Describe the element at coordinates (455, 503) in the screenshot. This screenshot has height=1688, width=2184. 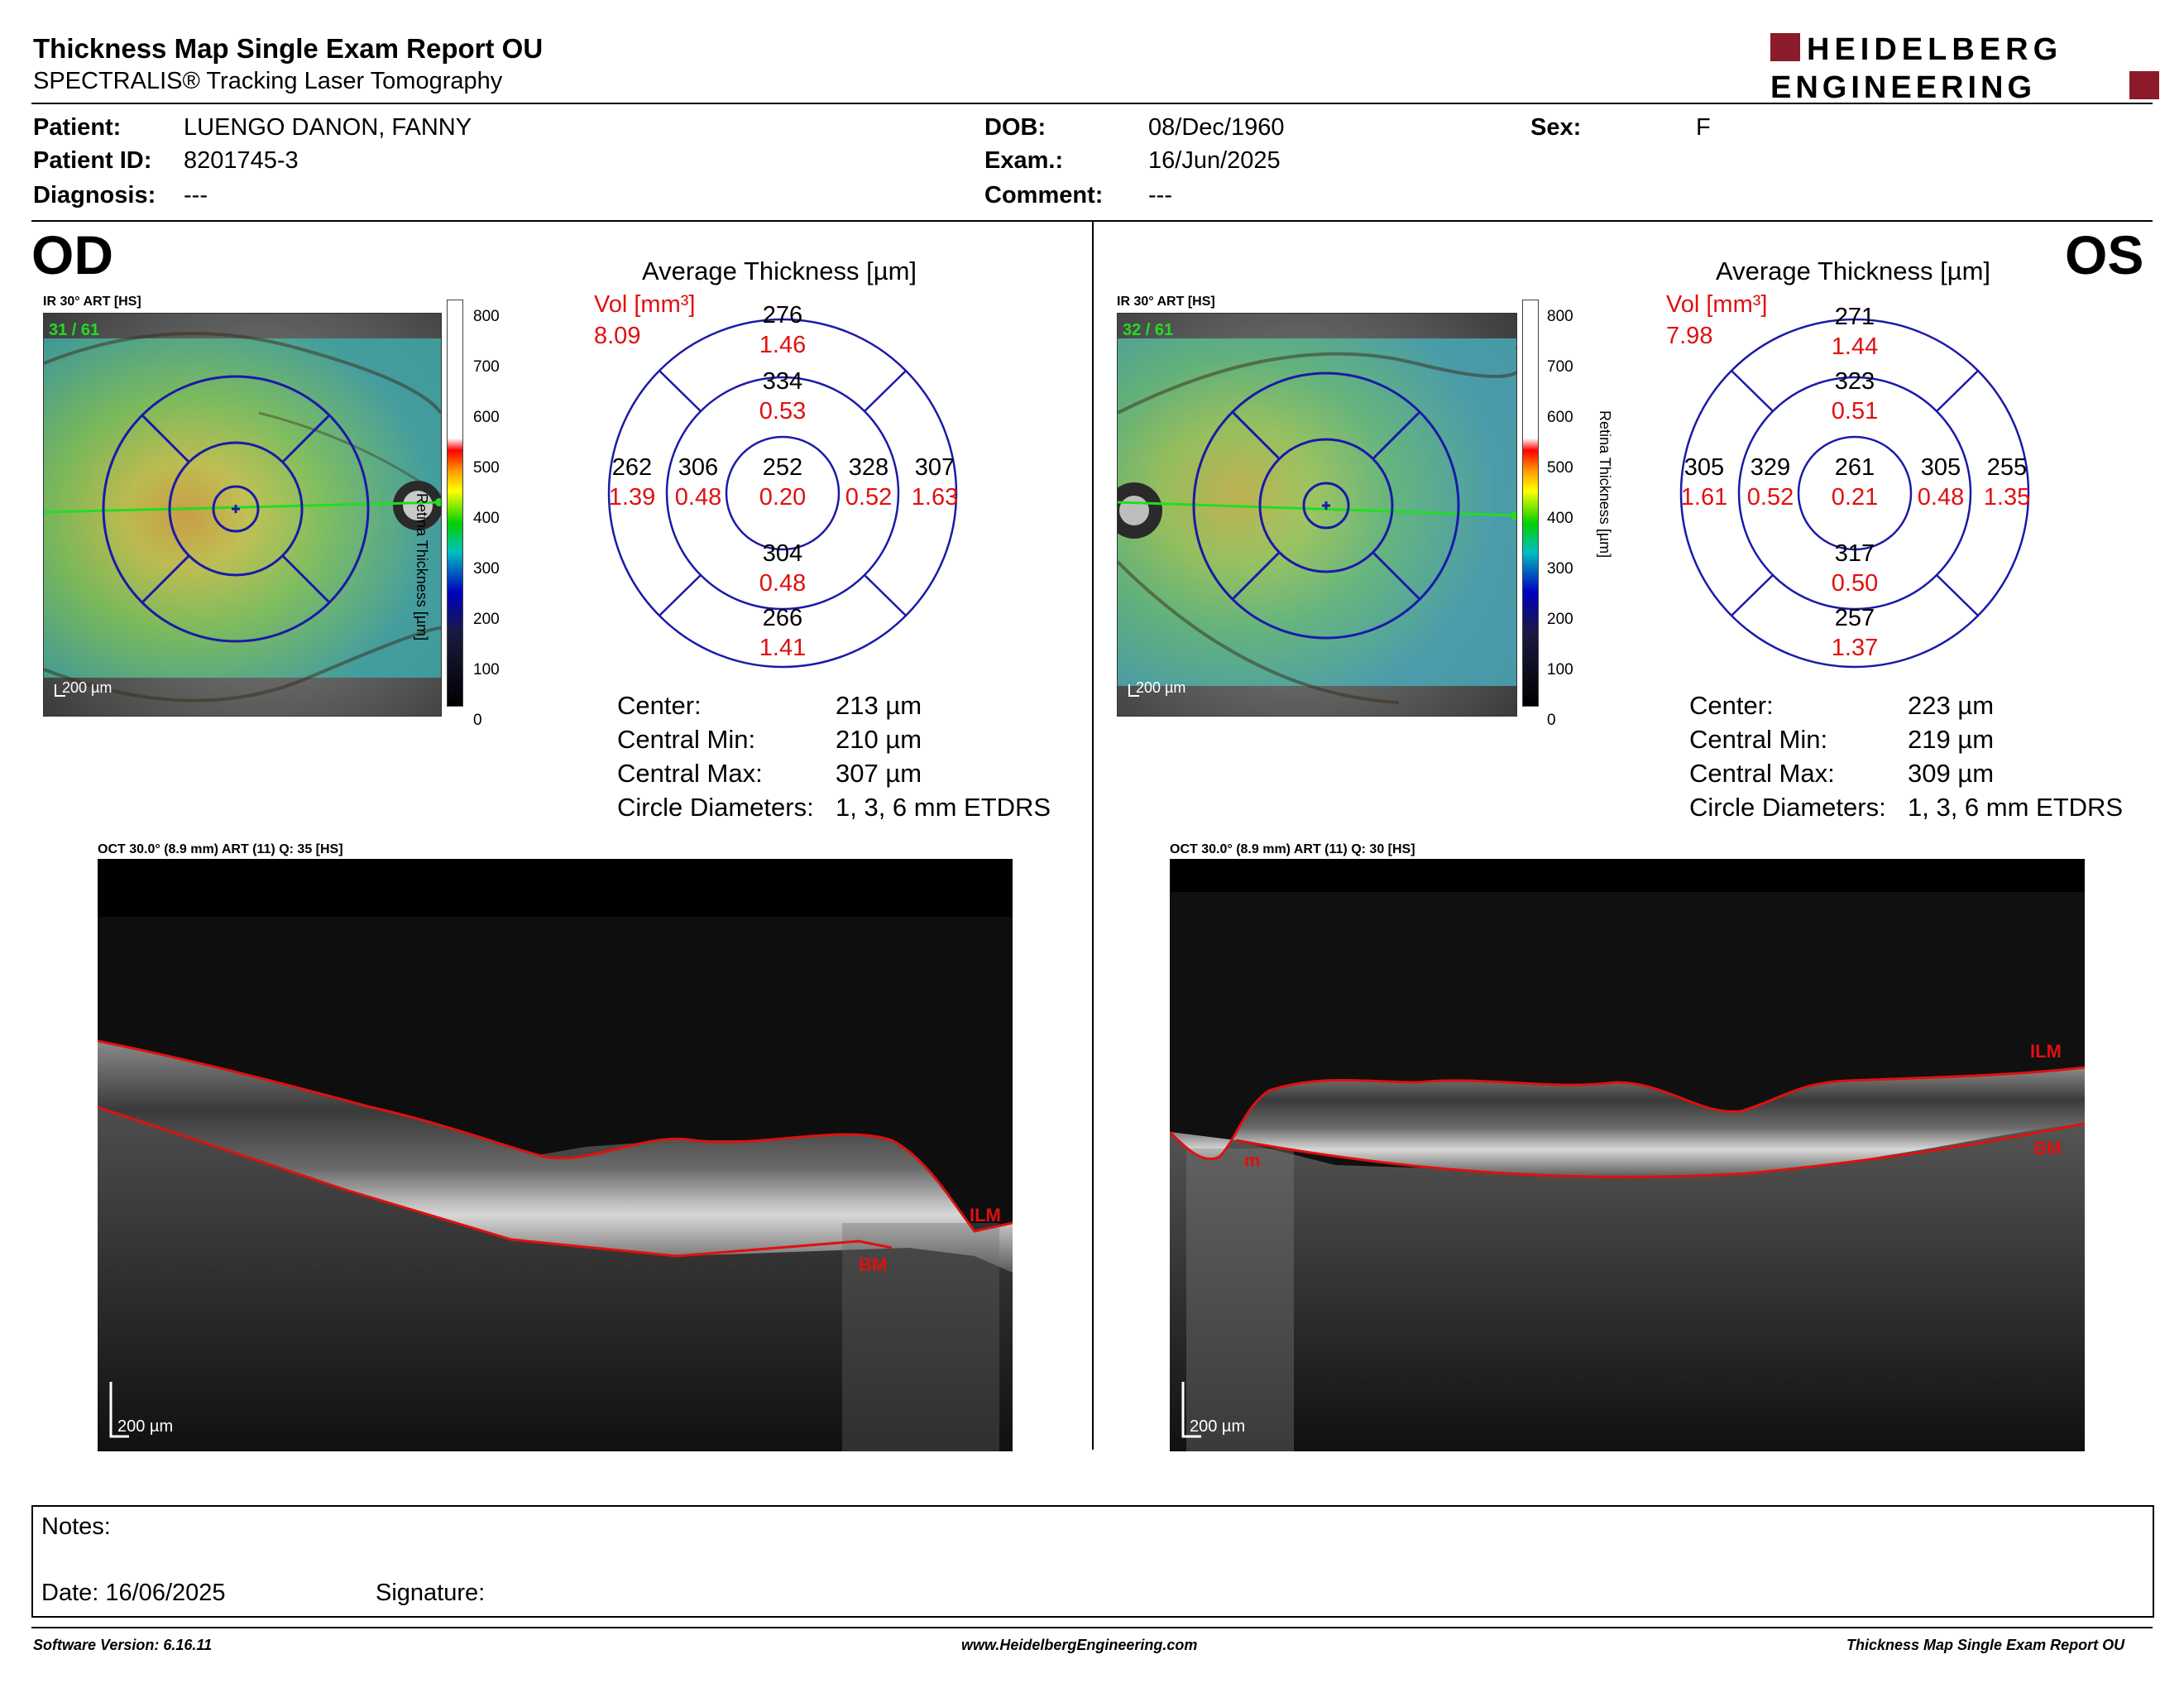
I see `od-colorbar` at that location.